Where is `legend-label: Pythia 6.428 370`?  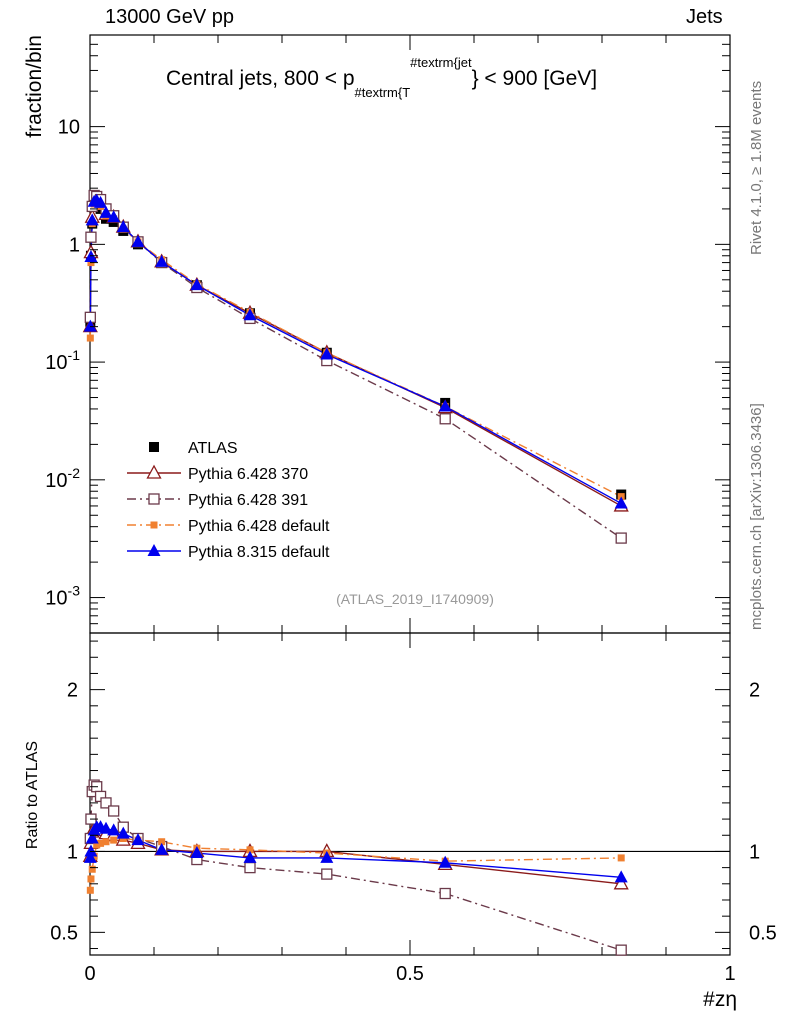
legend-label: Pythia 6.428 370 is located at coordinates (248, 474).